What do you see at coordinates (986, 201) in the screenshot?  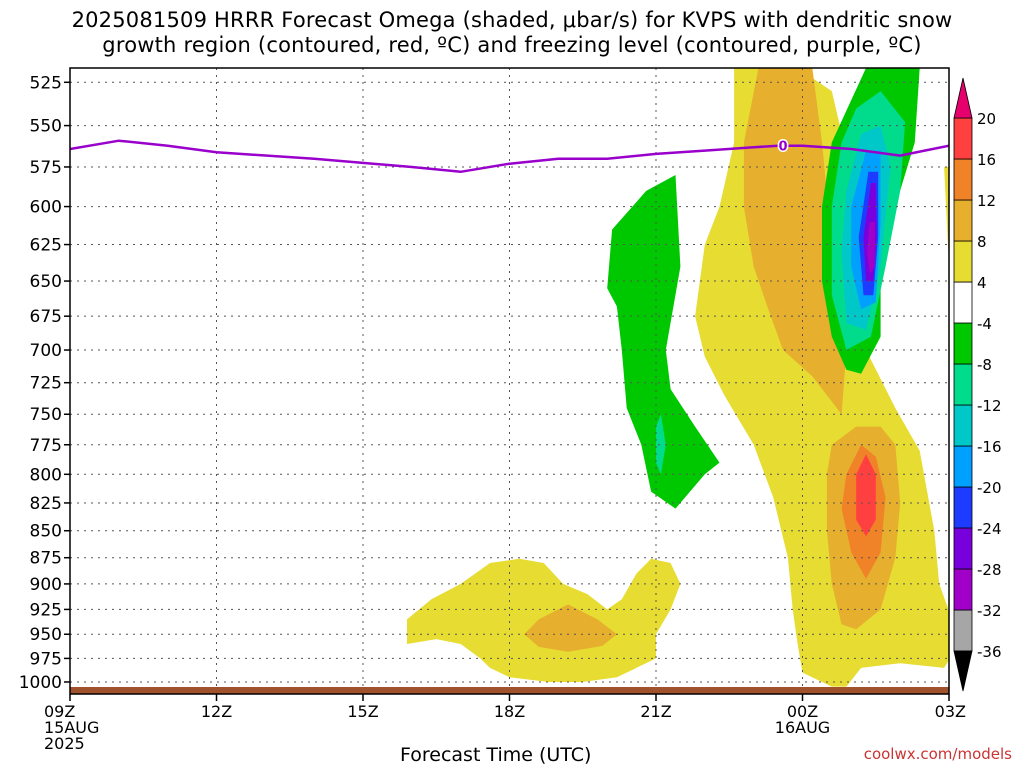 I see `colorbar-label-11: 12` at bounding box center [986, 201].